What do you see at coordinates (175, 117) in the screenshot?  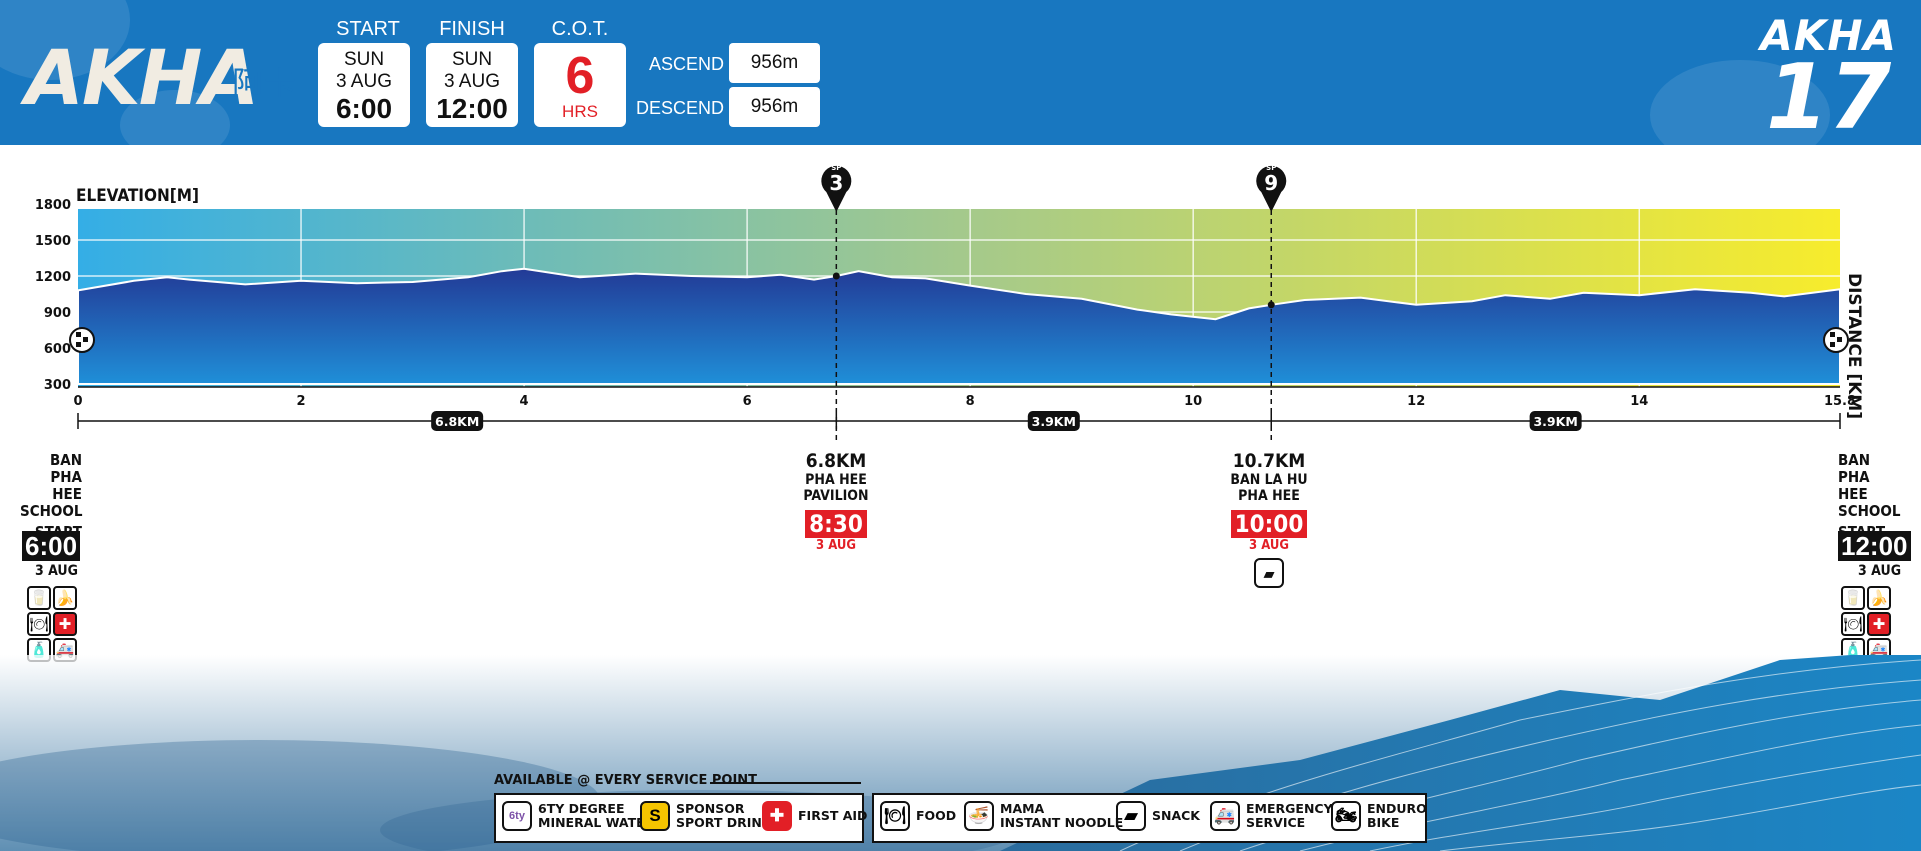 I see `paint-splash` at bounding box center [175, 117].